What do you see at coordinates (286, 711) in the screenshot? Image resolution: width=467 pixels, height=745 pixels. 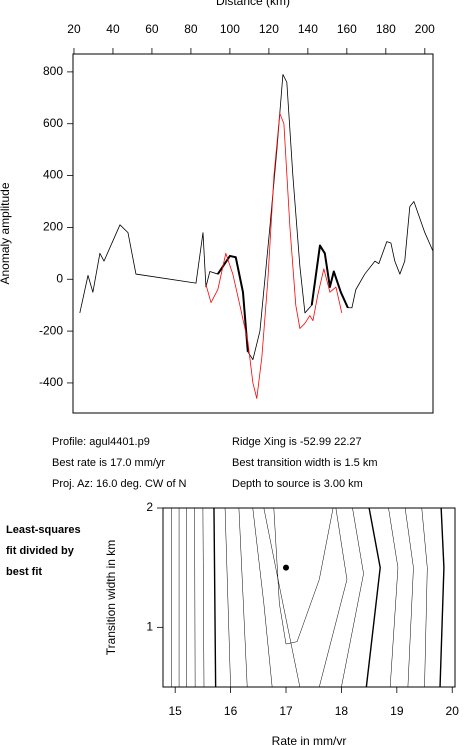 I see `x-tick-label: 17` at bounding box center [286, 711].